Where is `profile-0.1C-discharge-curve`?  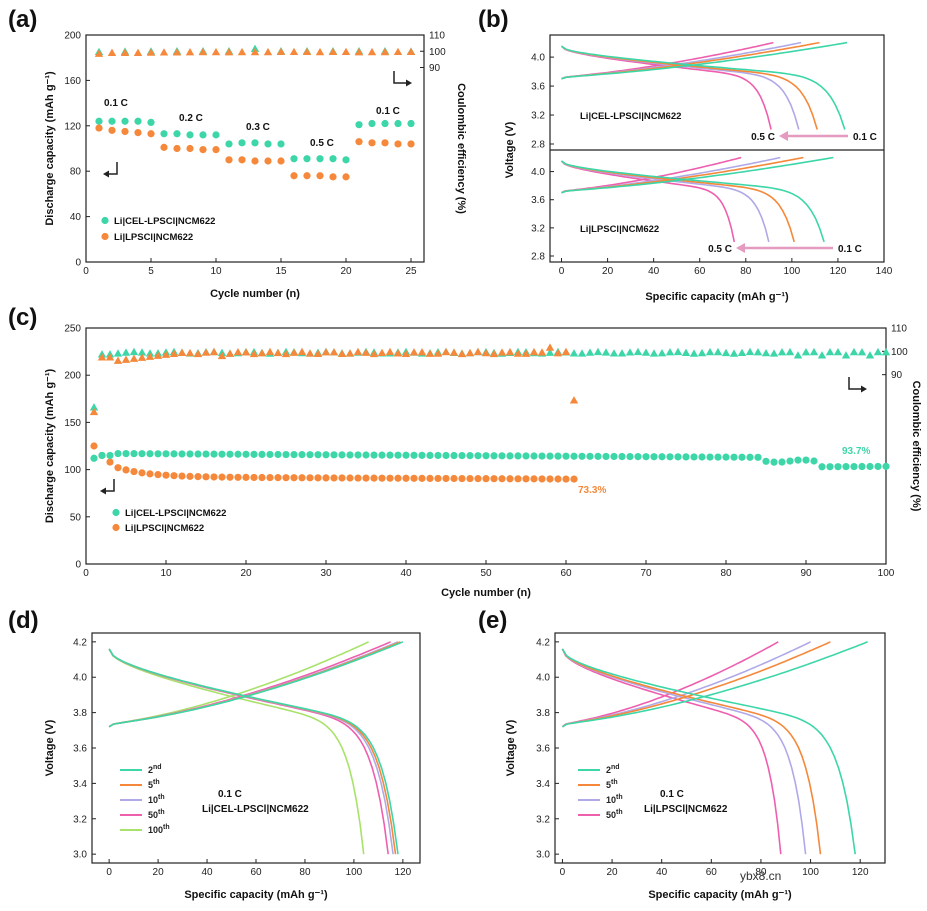 profile-0.1C-discharge-curve is located at coordinates (703, 87).